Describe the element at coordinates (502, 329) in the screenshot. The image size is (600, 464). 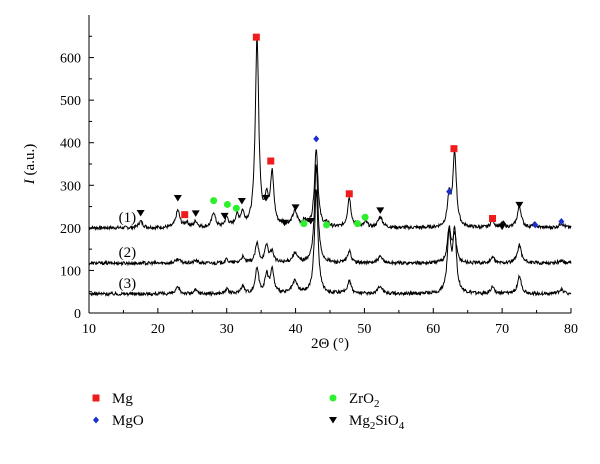
I see `x-tick-label: 70` at that location.